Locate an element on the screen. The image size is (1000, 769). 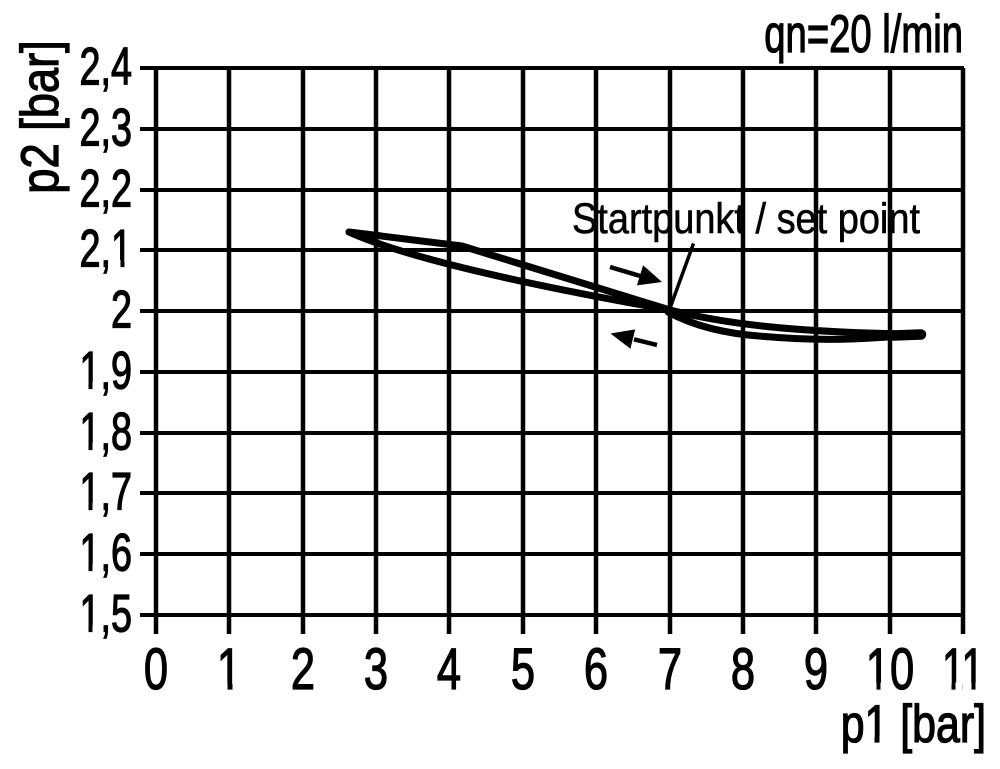
svg-text: 10 is located at coordinates (890, 669).